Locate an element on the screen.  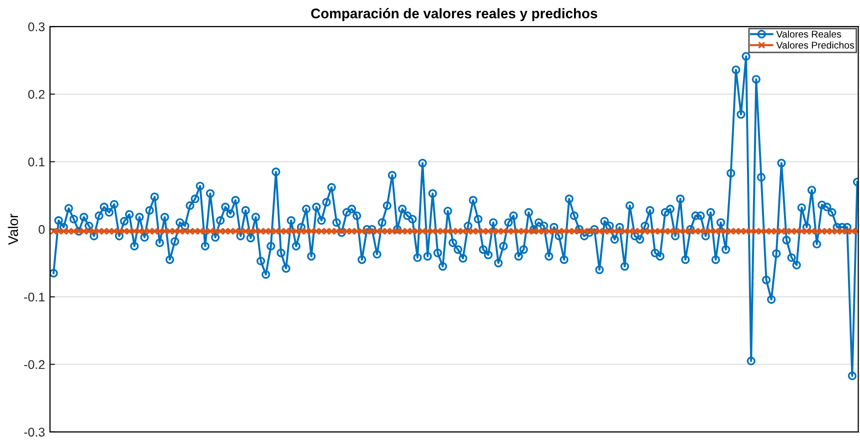
legend-label: Valores Reales is located at coordinates (809, 34).